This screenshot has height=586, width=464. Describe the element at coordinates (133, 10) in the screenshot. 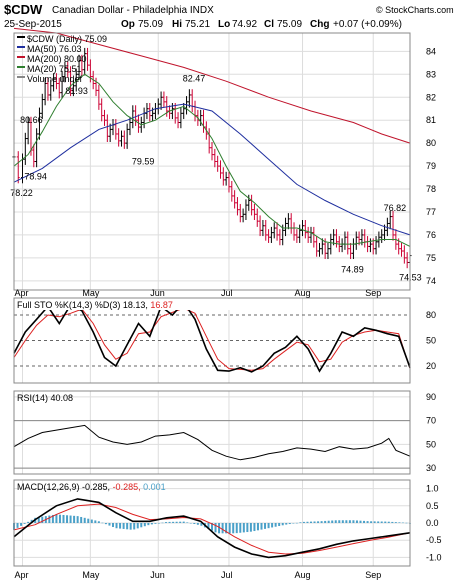

I see `chart-name: Canadian Dollar - Philadelphia INDX` at that location.